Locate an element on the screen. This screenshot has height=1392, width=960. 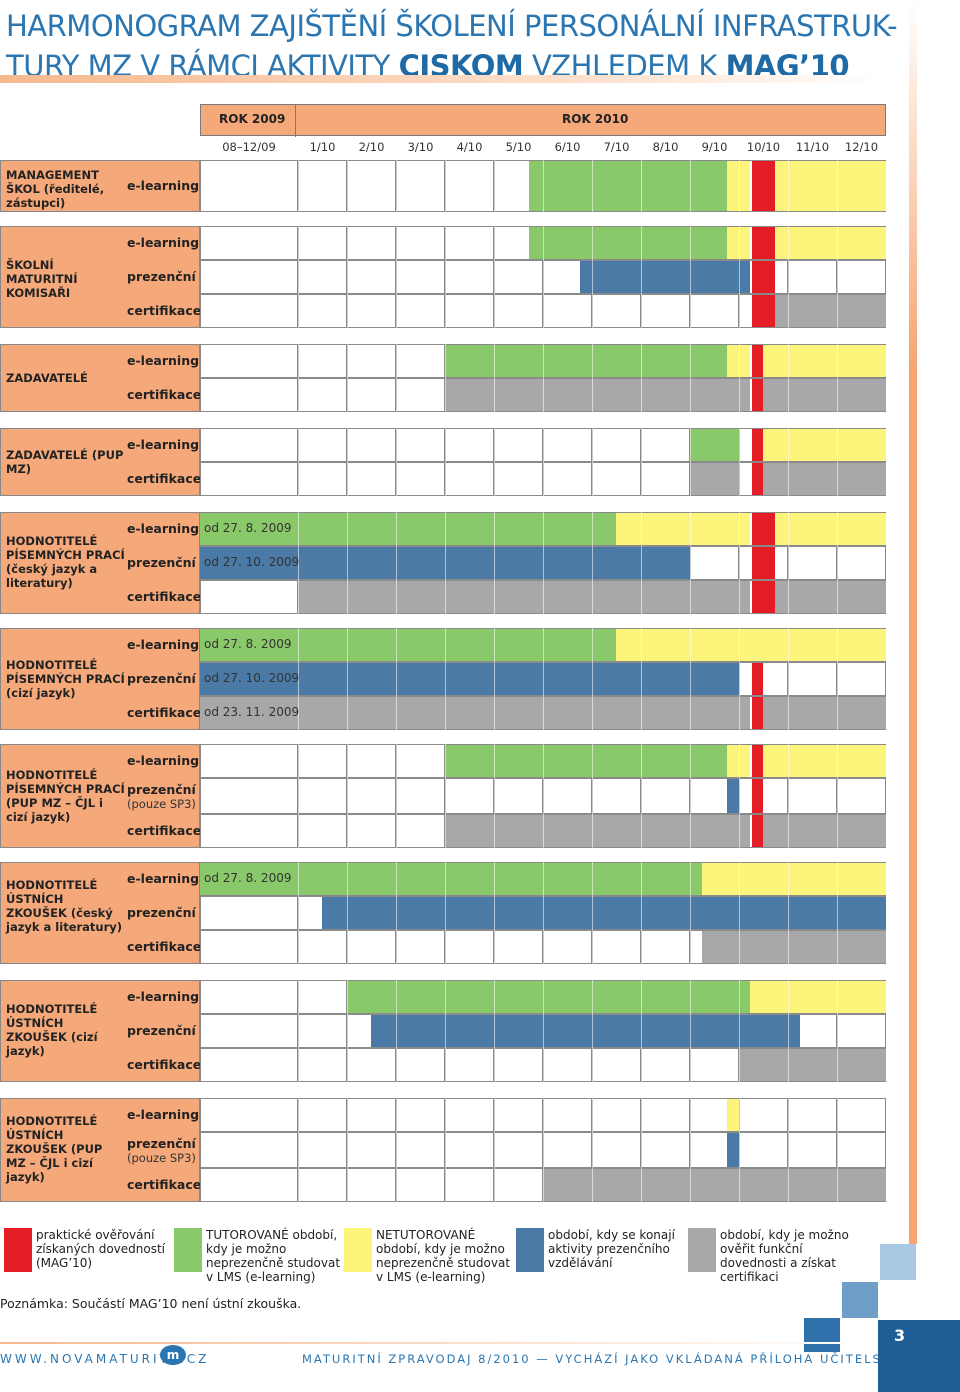
period-yellow is located at coordinates (830, 529).